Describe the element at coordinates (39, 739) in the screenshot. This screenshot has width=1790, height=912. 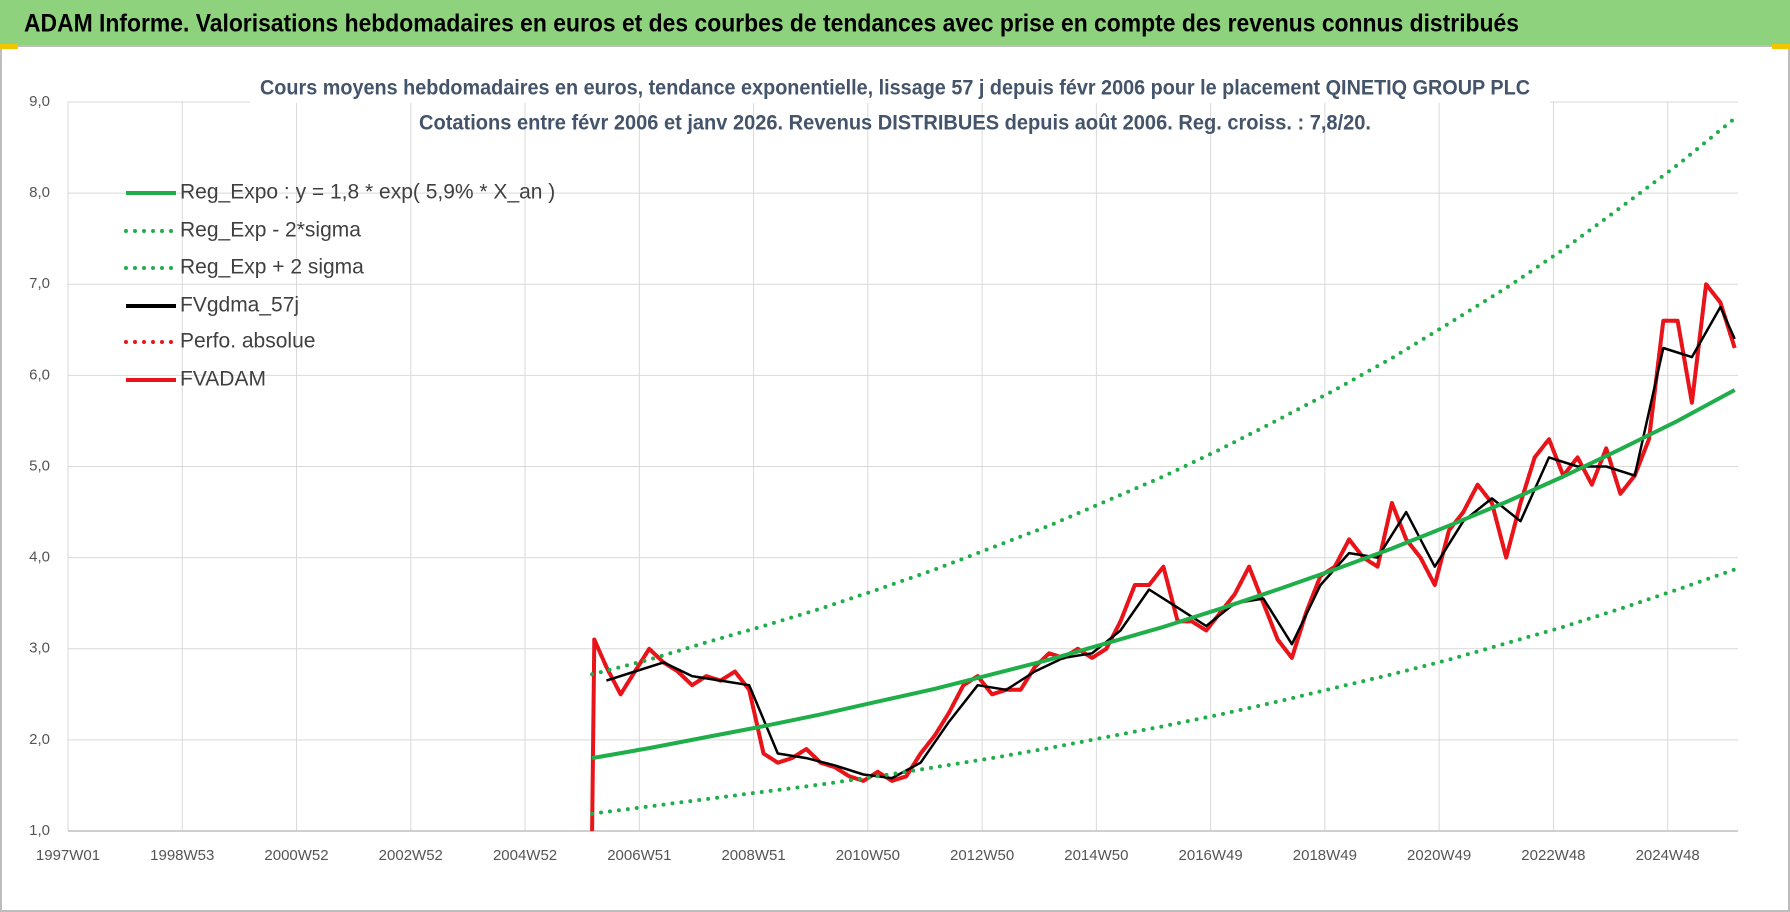
I see `y-tick-label: 2,0` at that location.